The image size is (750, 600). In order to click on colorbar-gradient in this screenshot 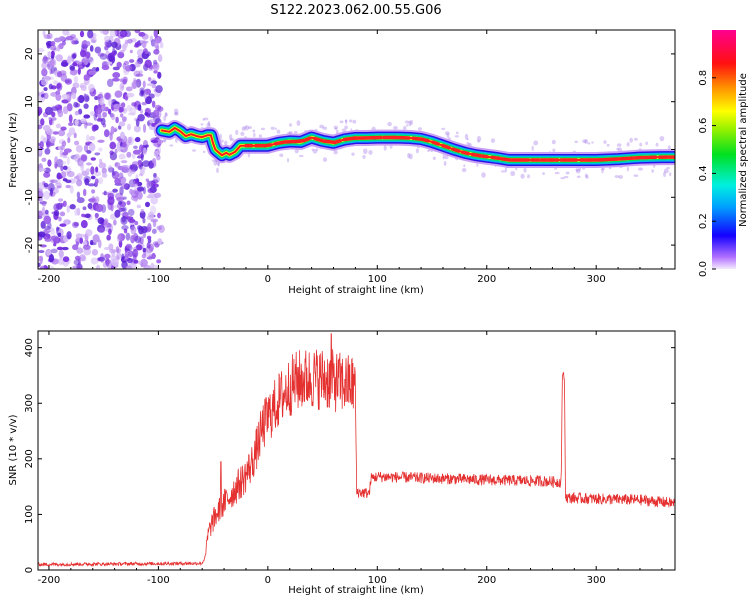, I will do `click(724, 149)`.